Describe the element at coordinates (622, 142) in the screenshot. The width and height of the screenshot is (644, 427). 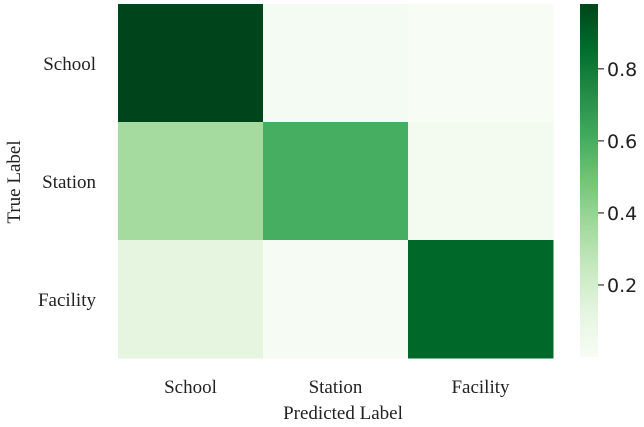
I see `colorbar-tick-label: 0.6` at that location.